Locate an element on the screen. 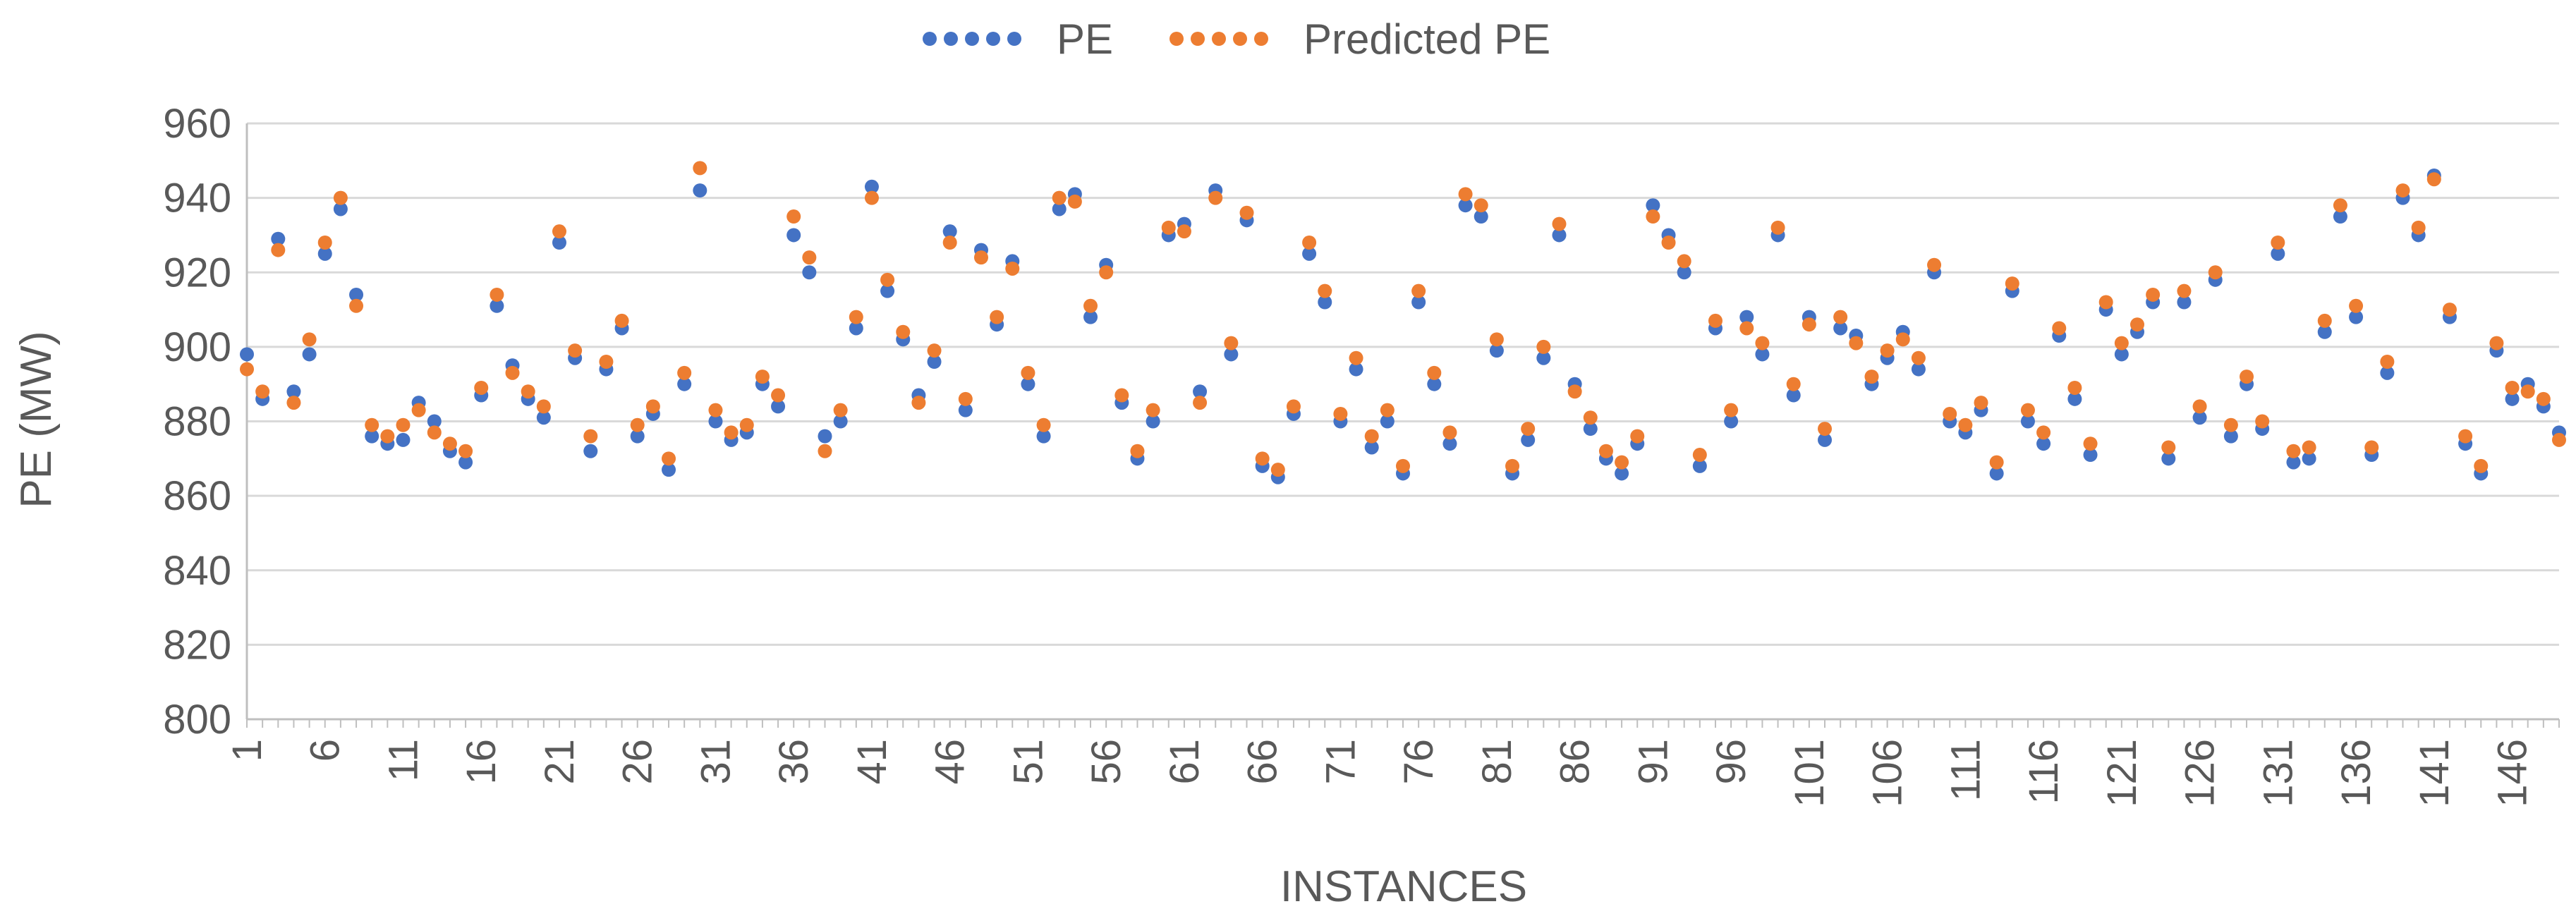 The image size is (2576, 916). x-tick-label: 91 is located at coordinates (1653, 762).